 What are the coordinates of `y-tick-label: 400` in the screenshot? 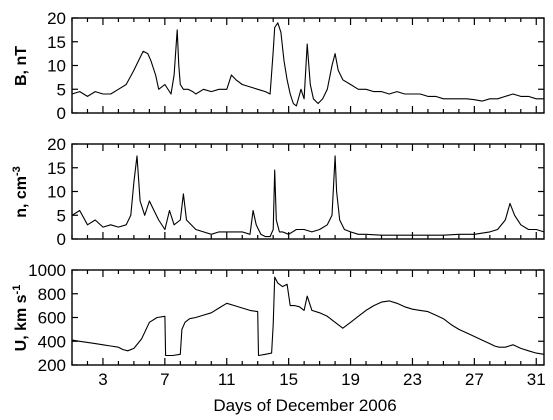 It's located at (52, 341).